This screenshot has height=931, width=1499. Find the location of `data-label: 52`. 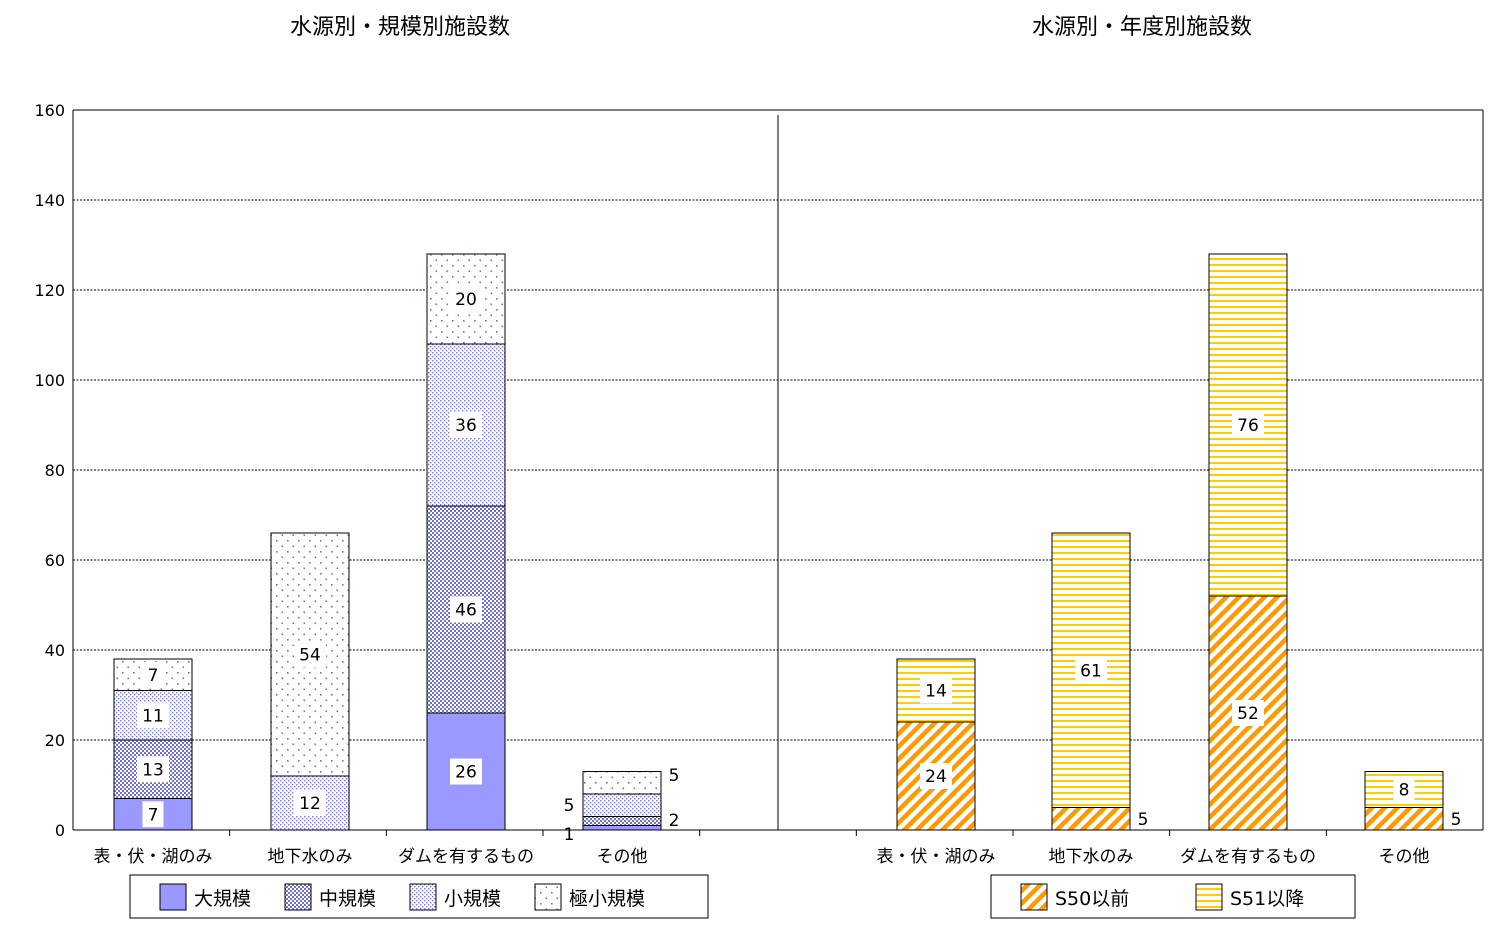

data-label: 52 is located at coordinates (1248, 714).